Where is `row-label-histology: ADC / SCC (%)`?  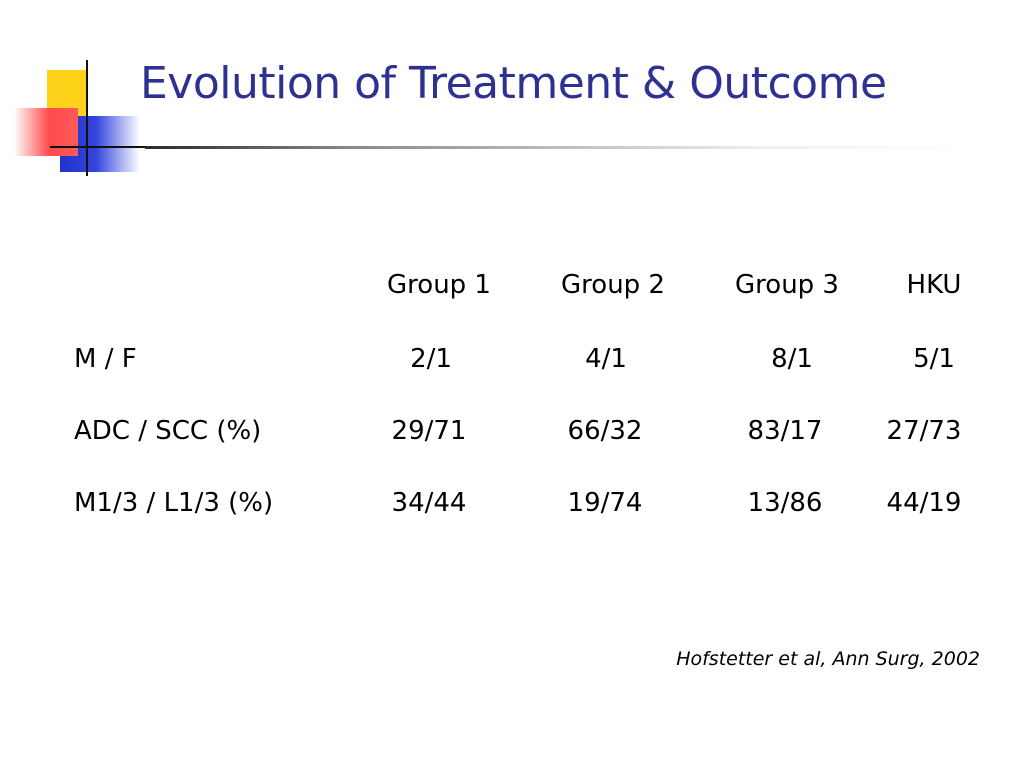 row-label-histology: ADC / SCC (%) is located at coordinates (168, 431).